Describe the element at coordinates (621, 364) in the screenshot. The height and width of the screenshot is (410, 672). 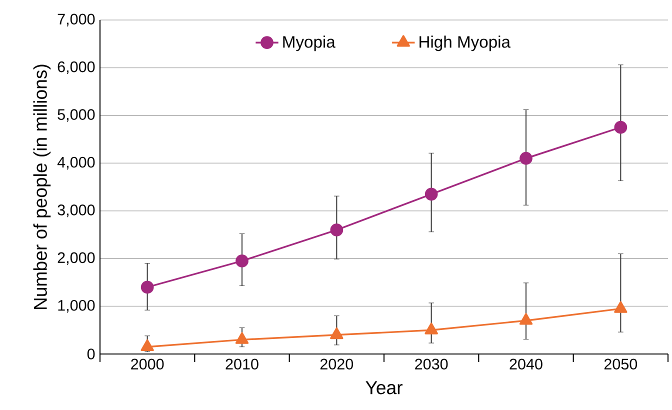
I see `x-tick-label: 2050` at that location.